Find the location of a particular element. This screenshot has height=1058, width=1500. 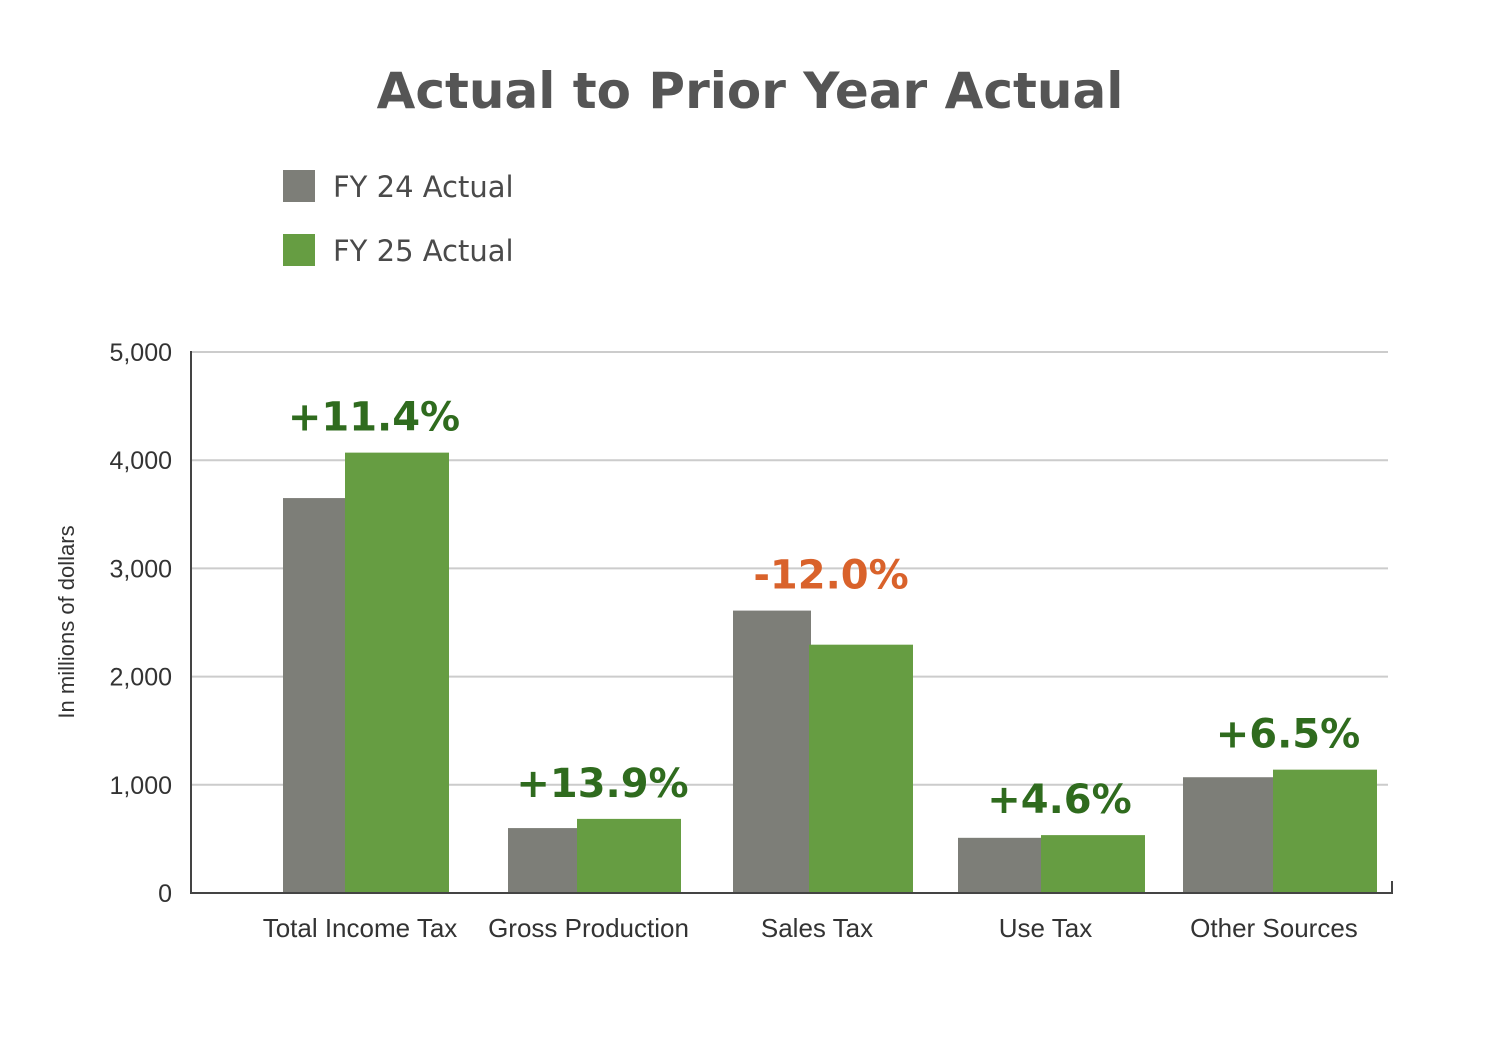

x-category-label: Gross Production is located at coordinates (588, 928).